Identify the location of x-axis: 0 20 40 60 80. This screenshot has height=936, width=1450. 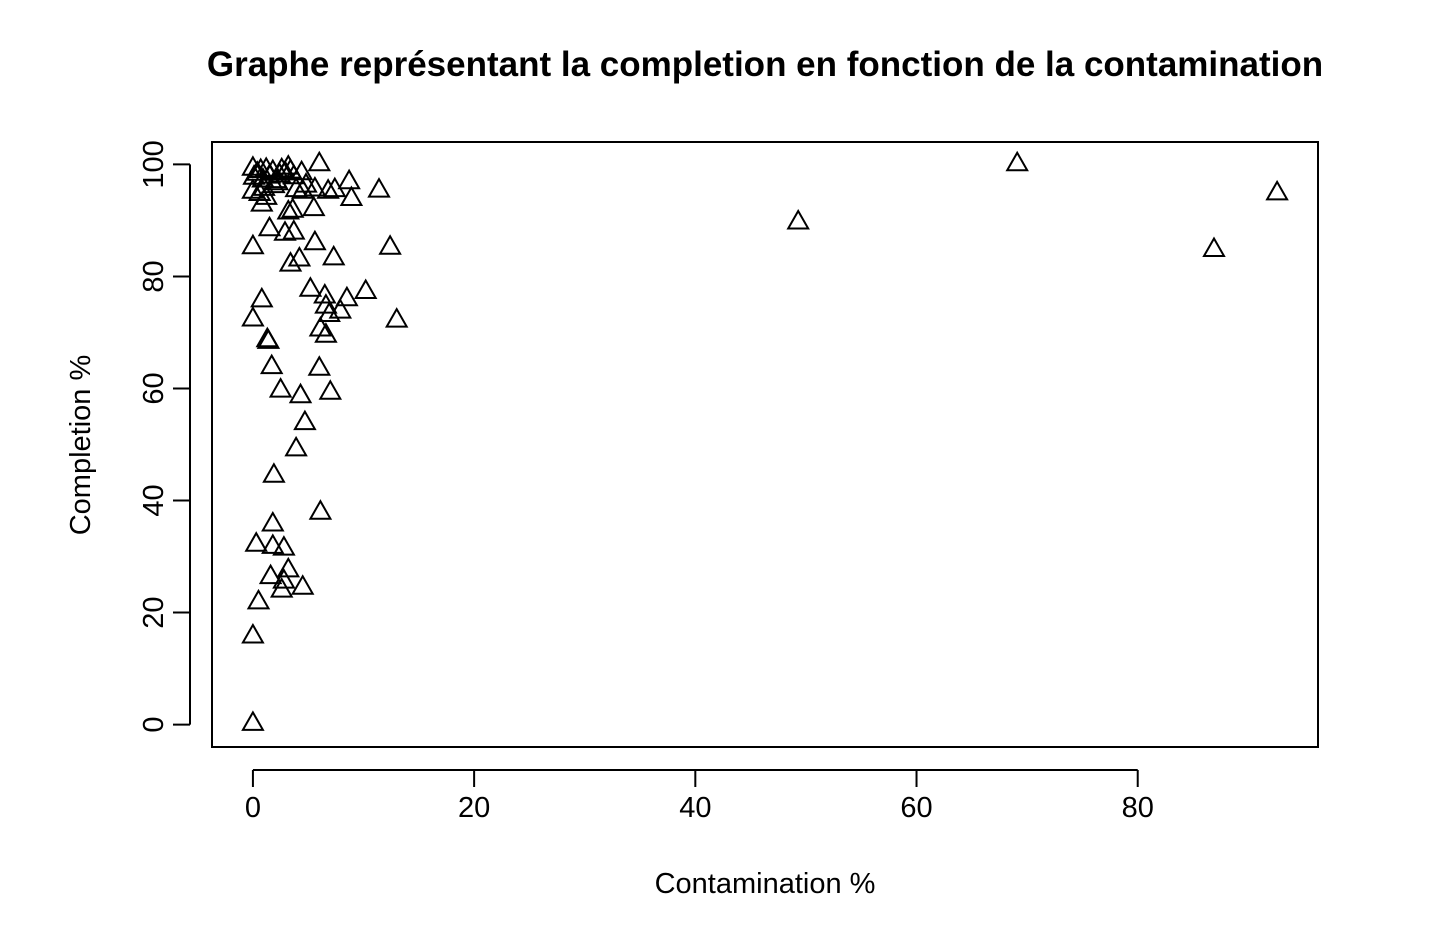
(699, 796).